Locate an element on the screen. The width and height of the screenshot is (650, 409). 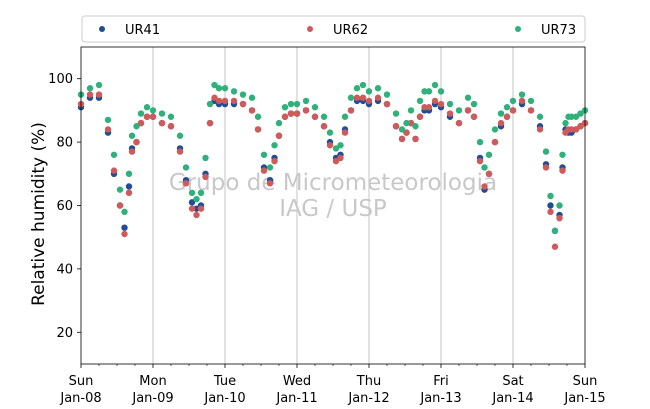
legend-label-ur73: UR73 is located at coordinates (558, 30).